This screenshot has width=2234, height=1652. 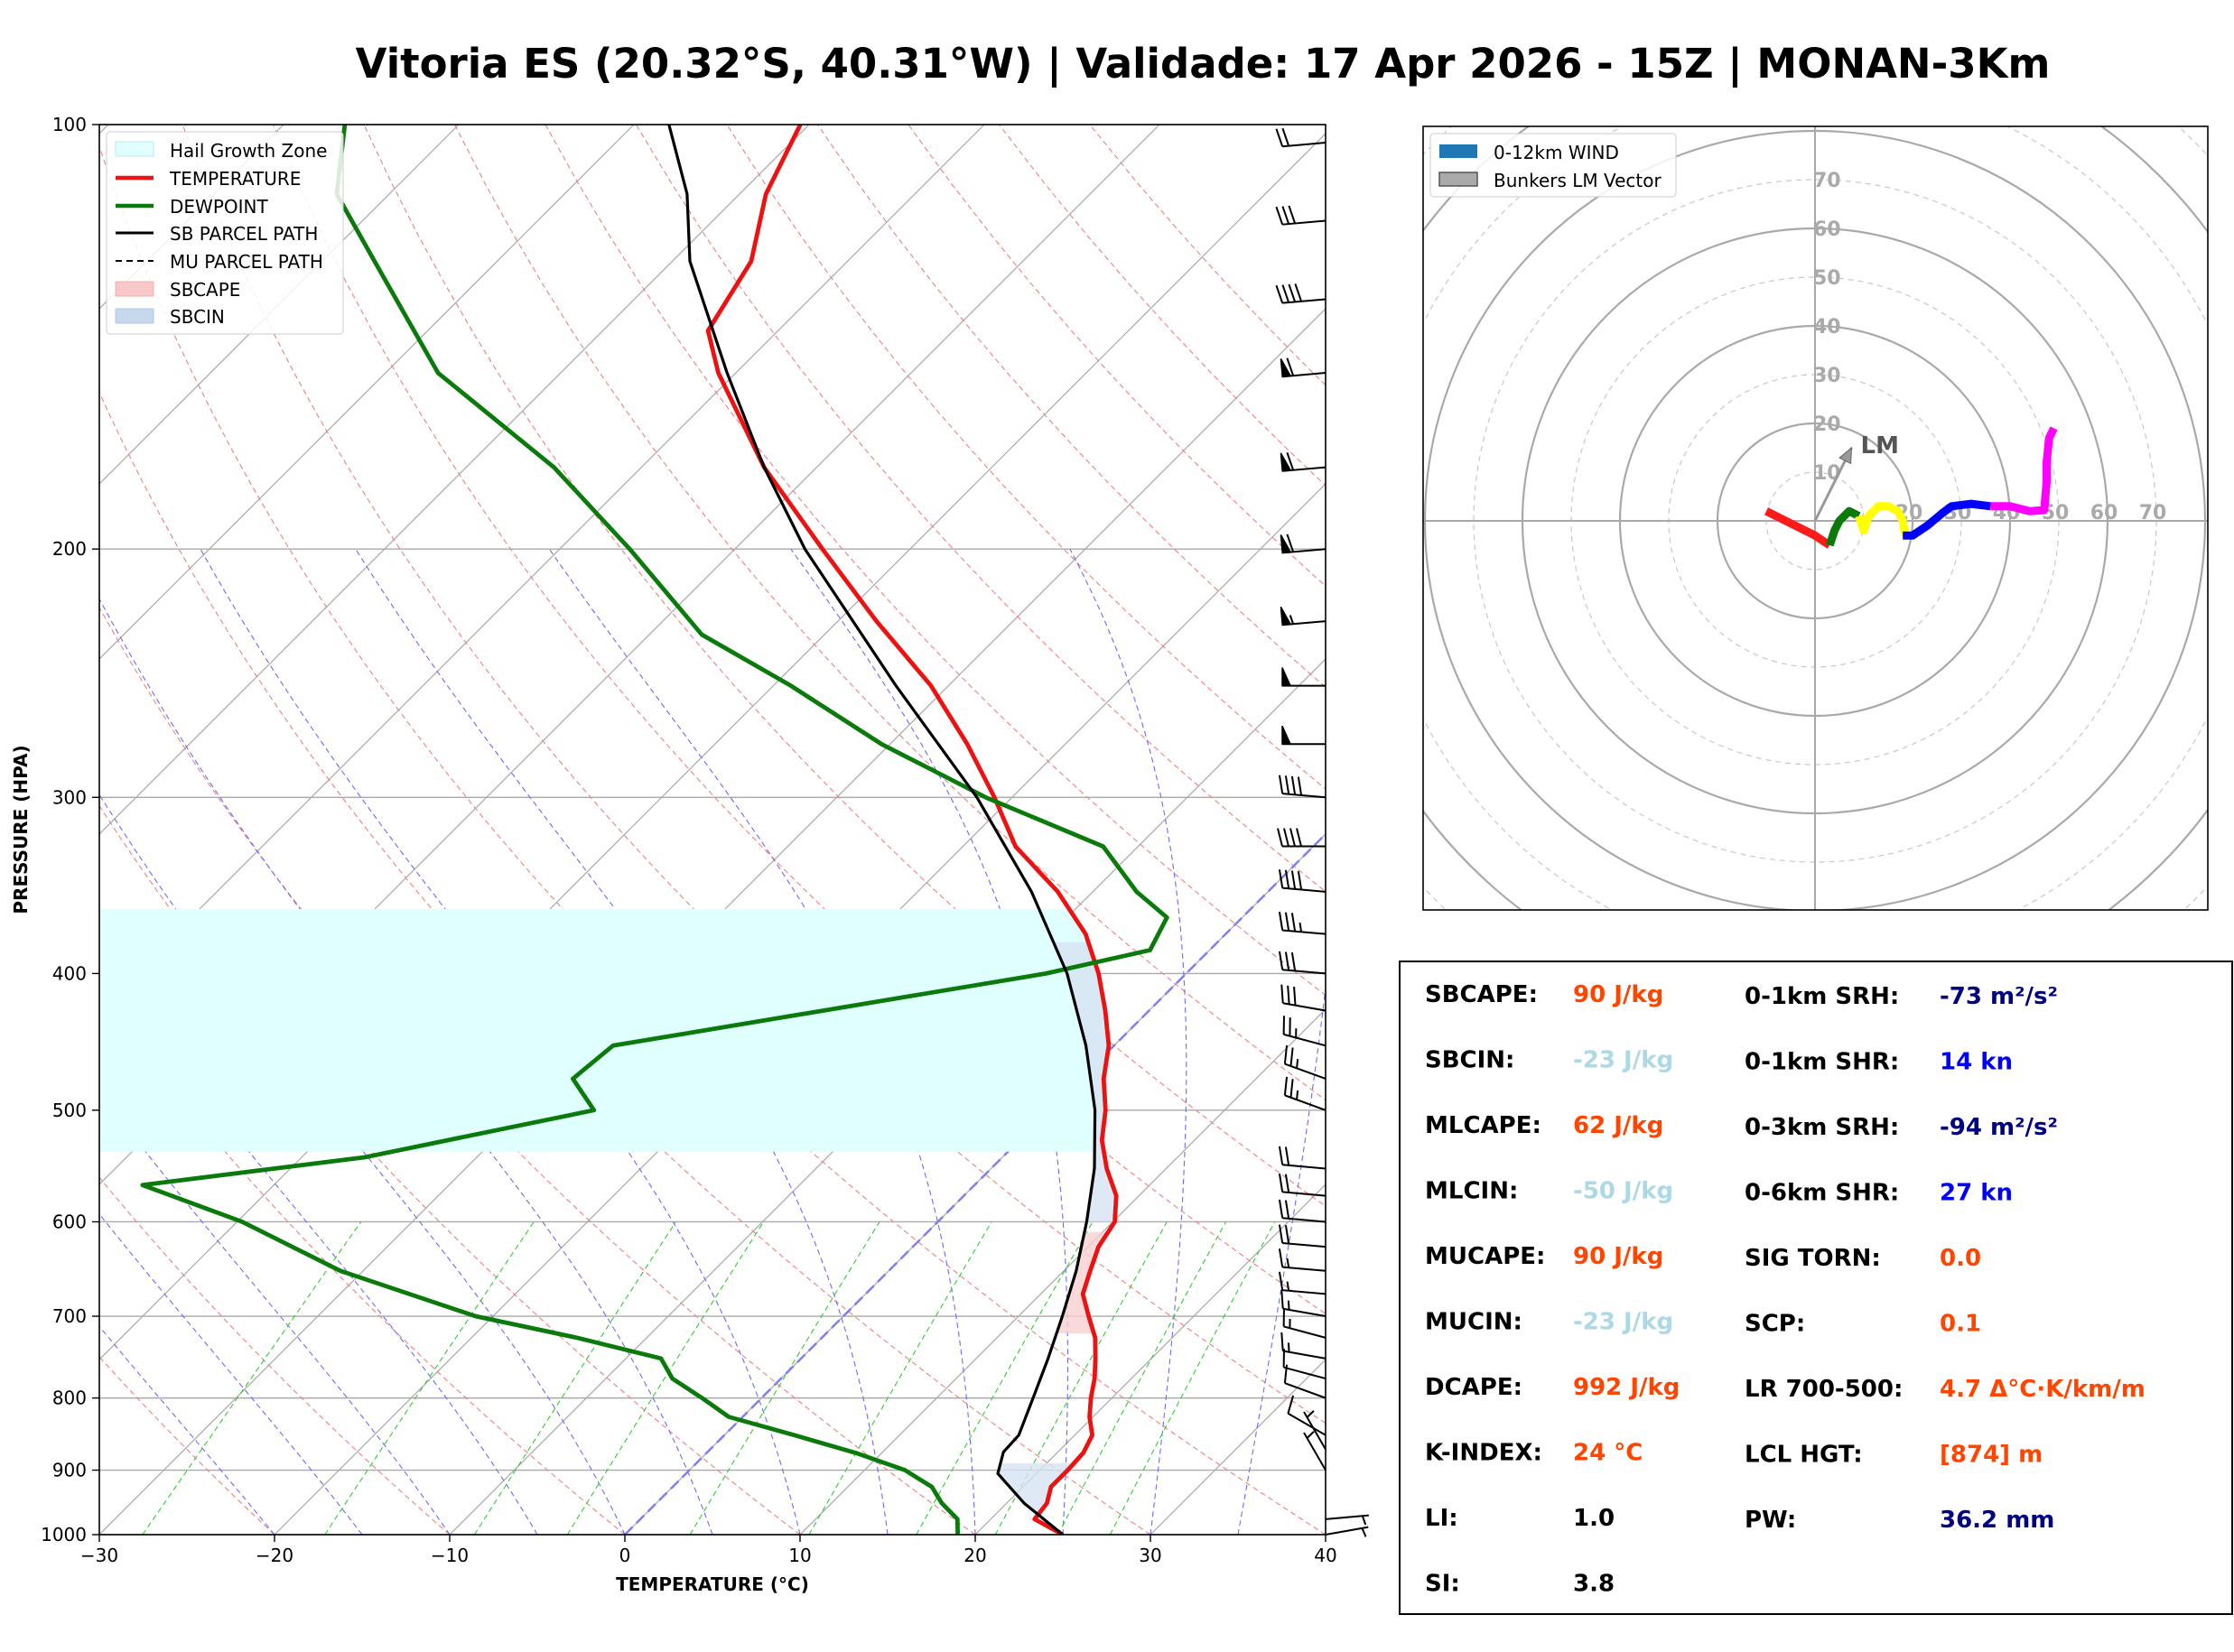 I want to click on legend-label-hail-zone: Hail Growth Zone, so click(x=249, y=151).